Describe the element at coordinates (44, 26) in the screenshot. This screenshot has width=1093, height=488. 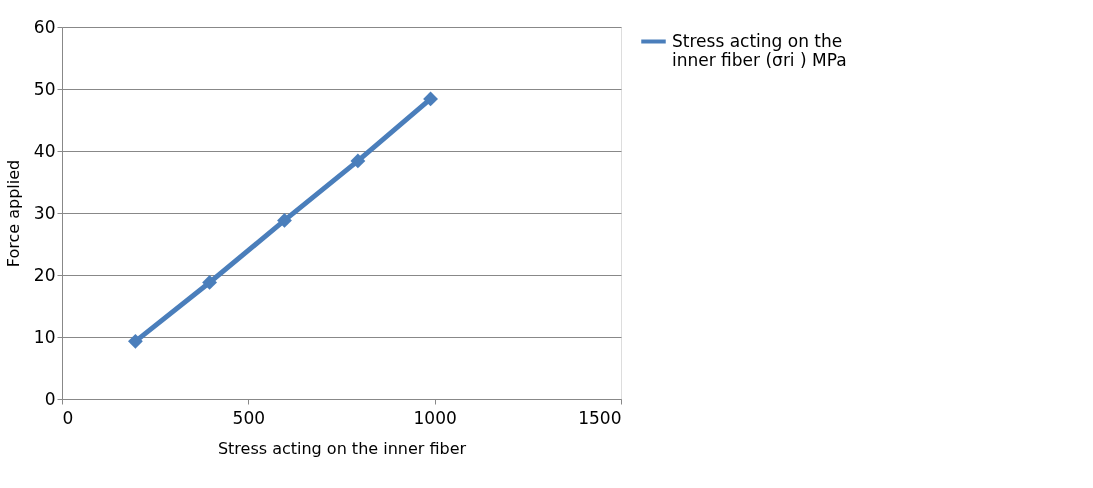
I see `y-tick-label: 60` at that location.